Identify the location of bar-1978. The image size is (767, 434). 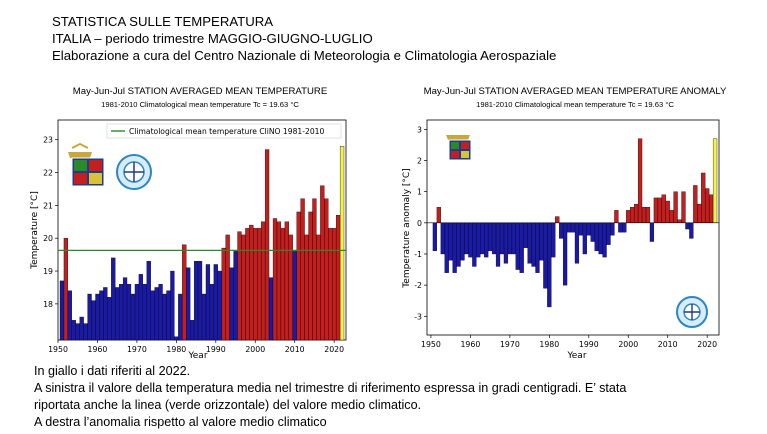
(541, 241).